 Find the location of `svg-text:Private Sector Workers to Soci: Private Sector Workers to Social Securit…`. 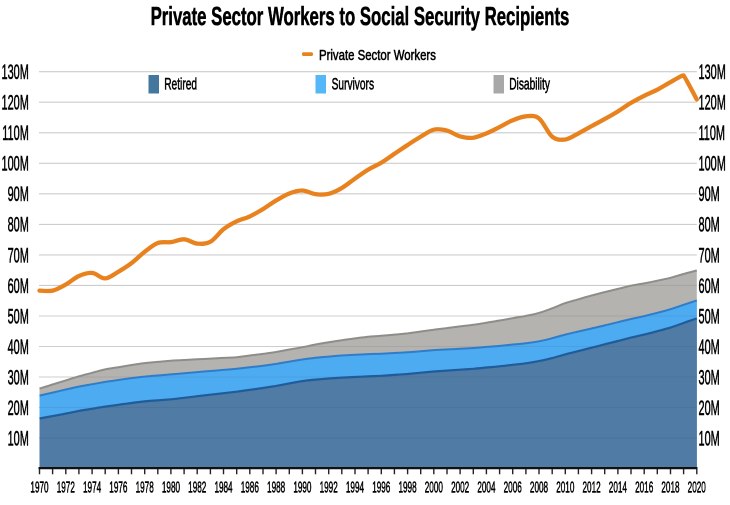

svg-text:Private Sector Workers to Soci: Private Sector Workers to Social Securit… is located at coordinates (360, 16).